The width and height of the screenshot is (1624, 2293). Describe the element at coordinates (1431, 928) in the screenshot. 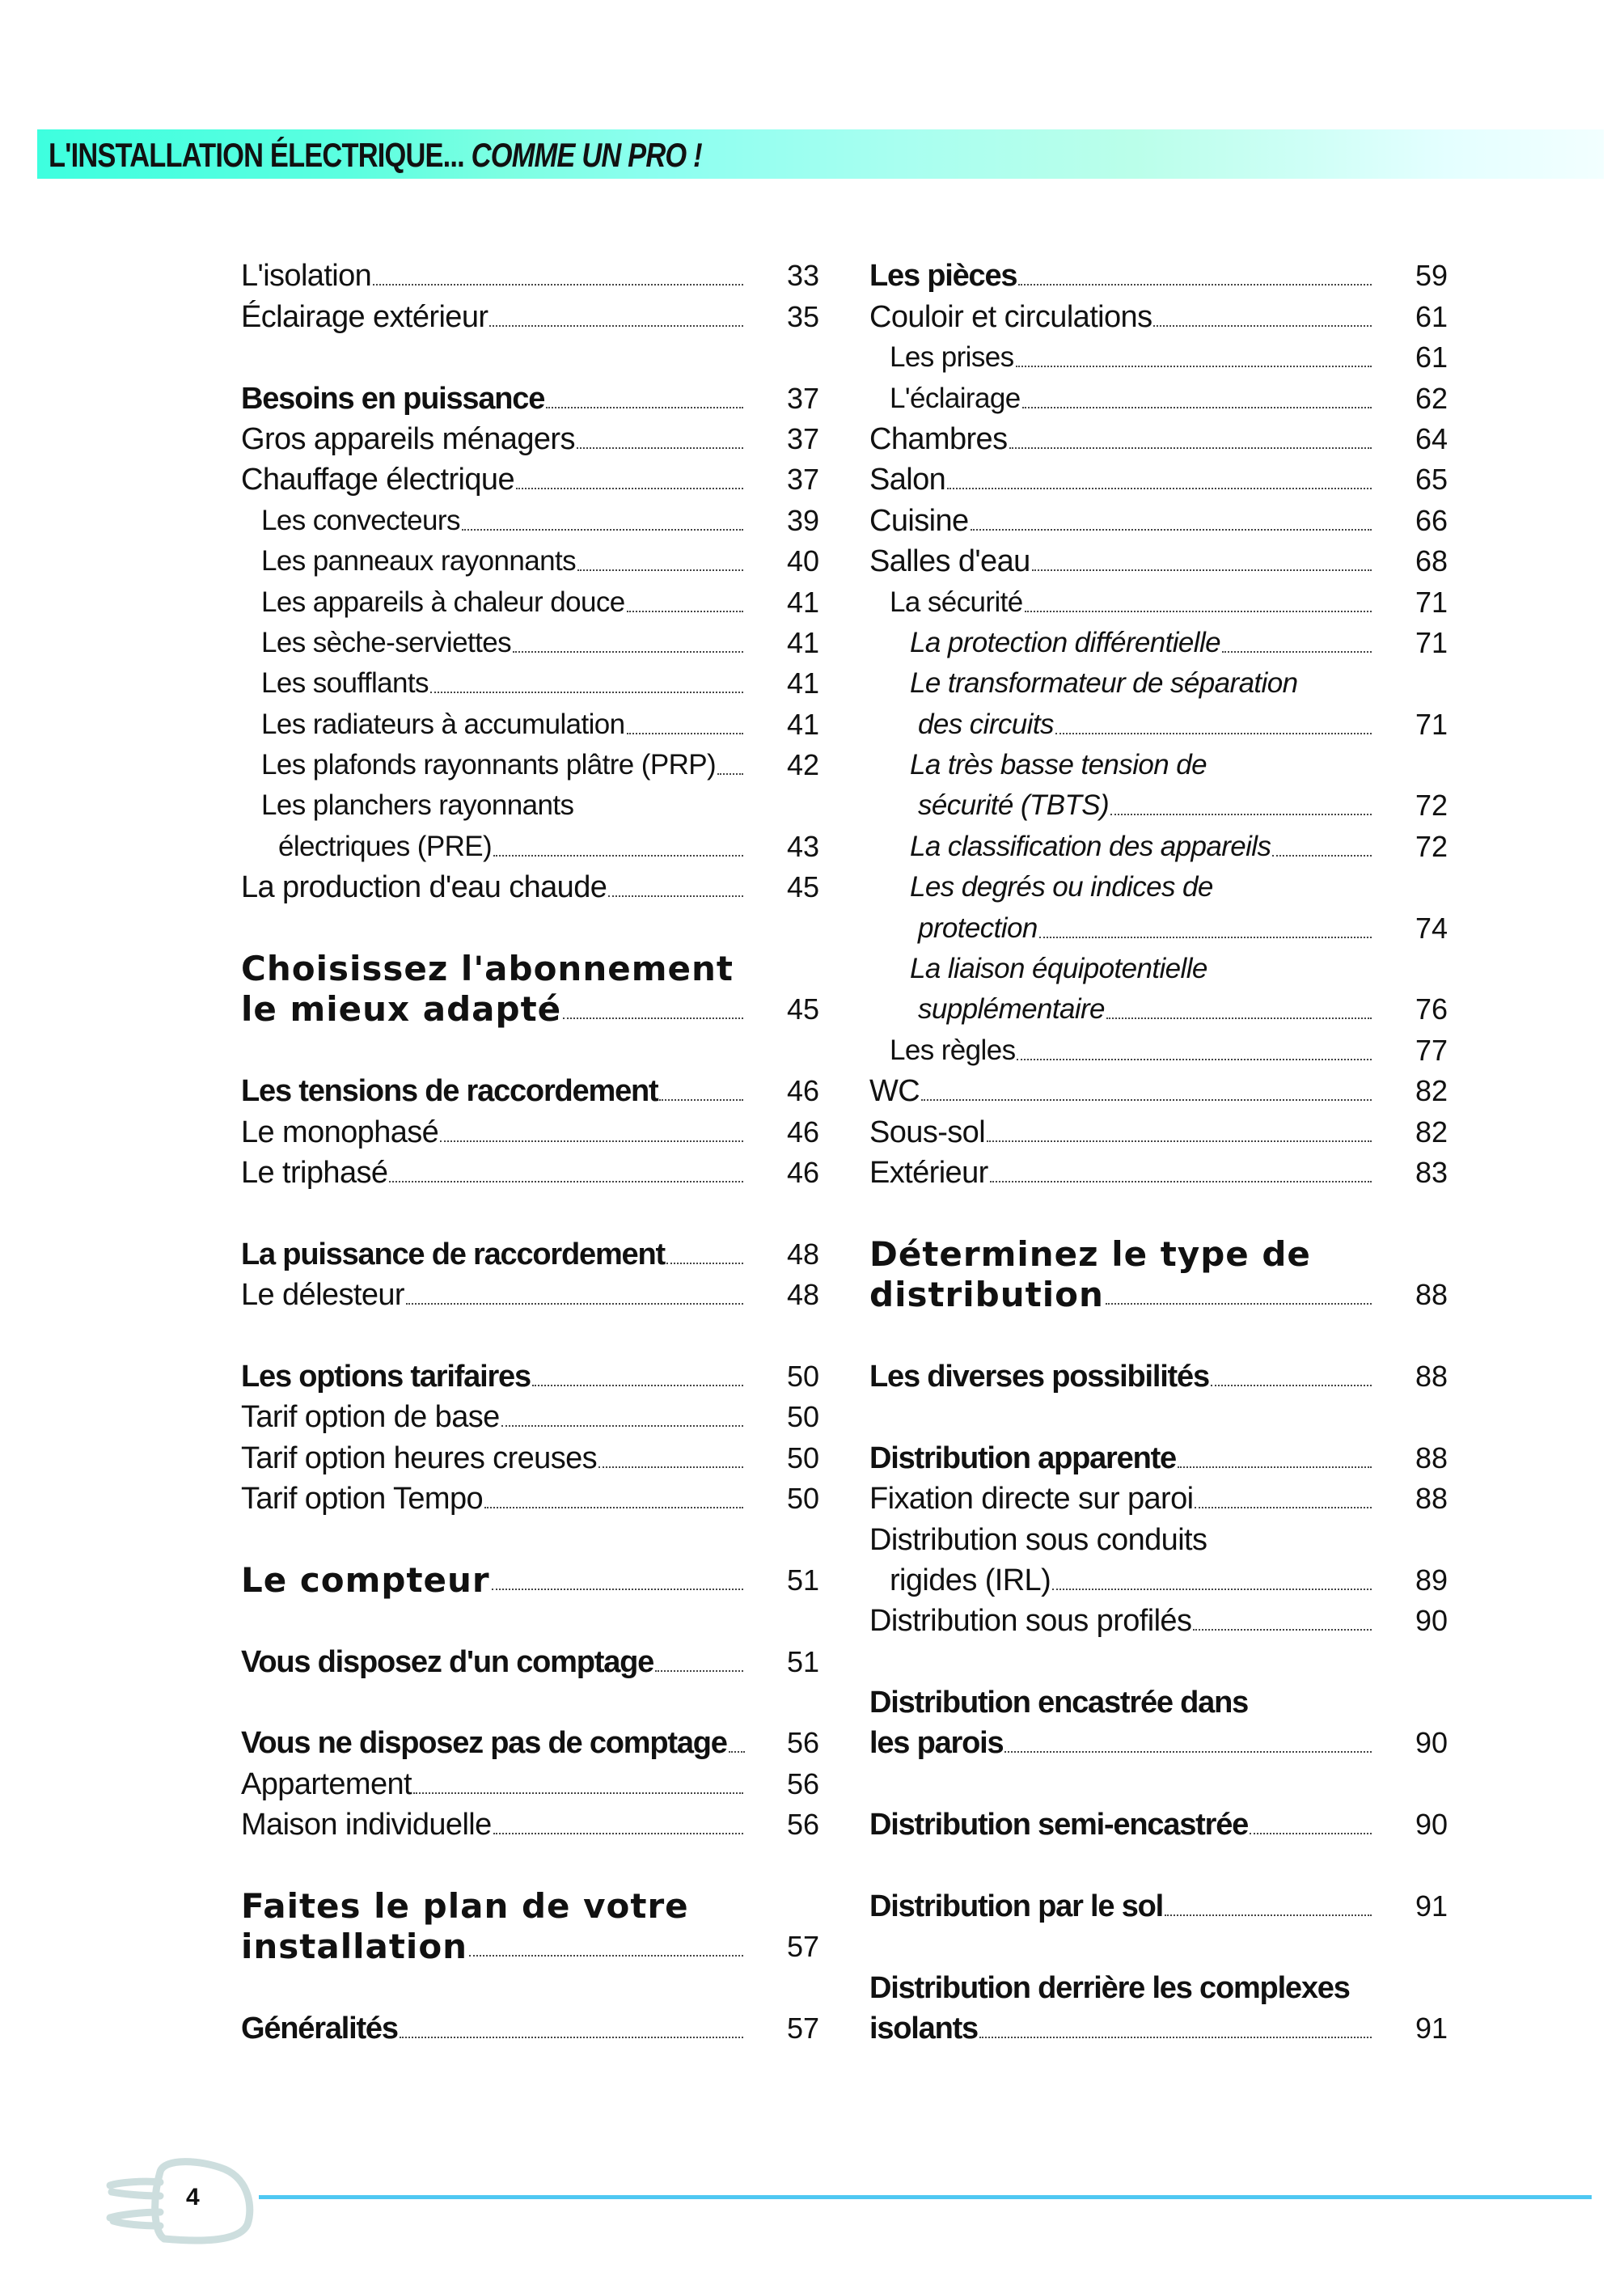

I see `toc-page-number: 74` at that location.